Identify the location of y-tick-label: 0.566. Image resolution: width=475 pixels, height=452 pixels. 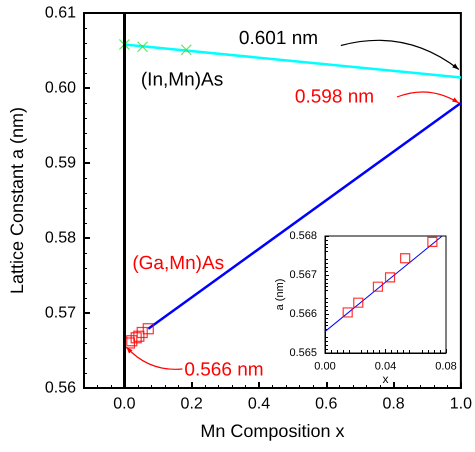
(303, 314).